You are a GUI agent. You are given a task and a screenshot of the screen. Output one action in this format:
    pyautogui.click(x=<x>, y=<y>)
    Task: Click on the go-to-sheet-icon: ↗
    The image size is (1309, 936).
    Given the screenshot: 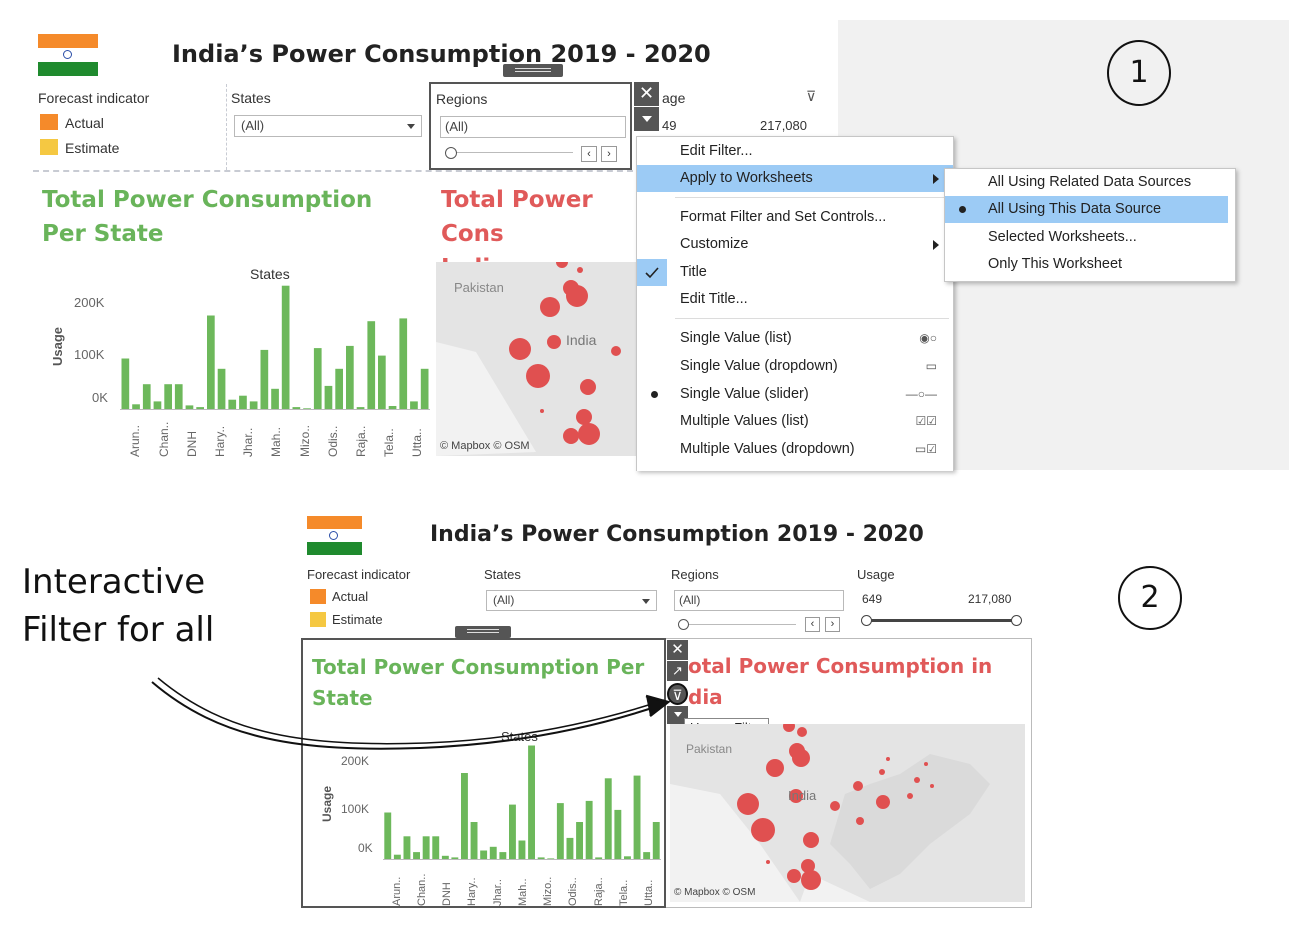 What is the action you would take?
    pyautogui.click(x=677, y=671)
    